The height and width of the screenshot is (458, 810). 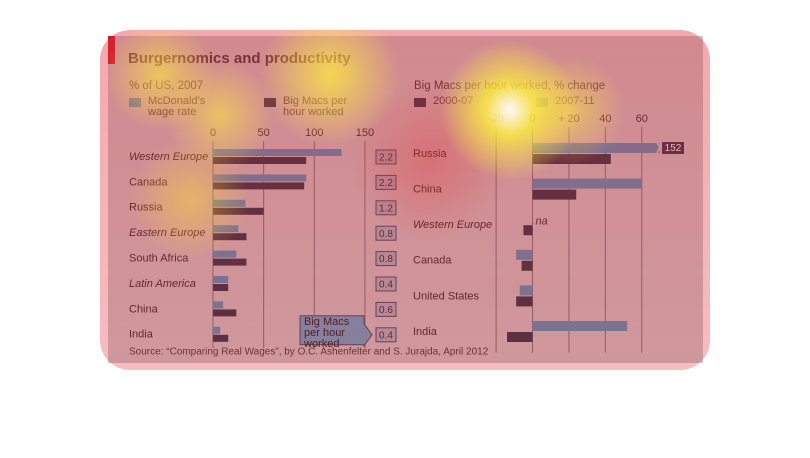 I want to click on legend-label: McDonald’s wage rate, so click(x=177, y=106).